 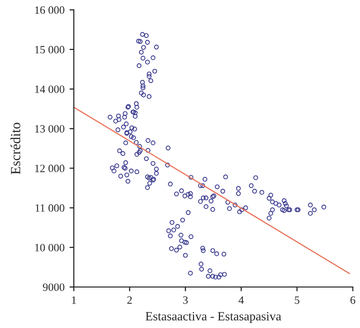 What do you see at coordinates (214, 317) in the screenshot?
I see `x-axis-title: Estasaactiva - Estasapasiva` at bounding box center [214, 317].